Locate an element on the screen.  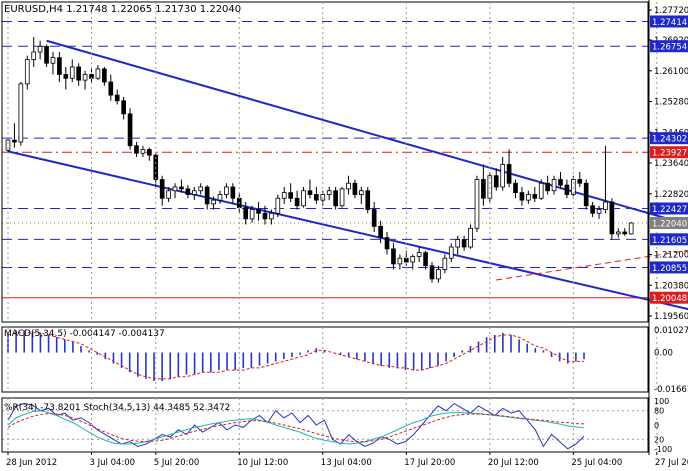
price-tick-label: 1.27720 is located at coordinates (671, 11).